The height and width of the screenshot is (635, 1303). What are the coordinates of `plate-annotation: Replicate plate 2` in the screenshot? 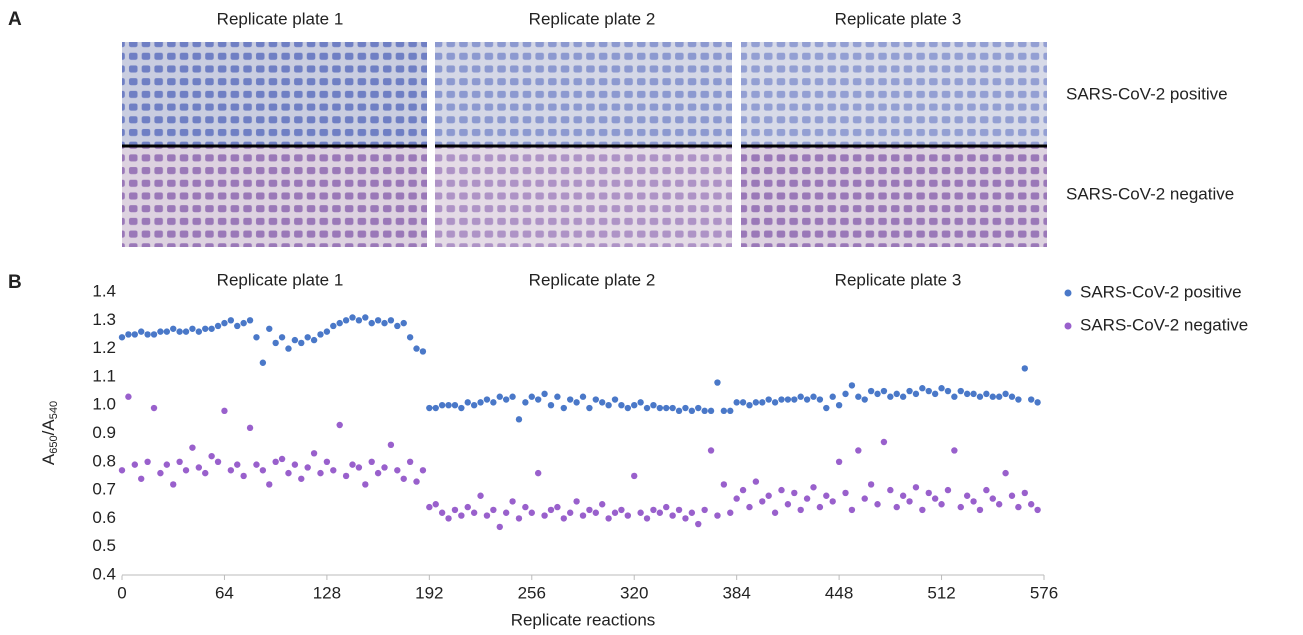 It's located at (592, 279).